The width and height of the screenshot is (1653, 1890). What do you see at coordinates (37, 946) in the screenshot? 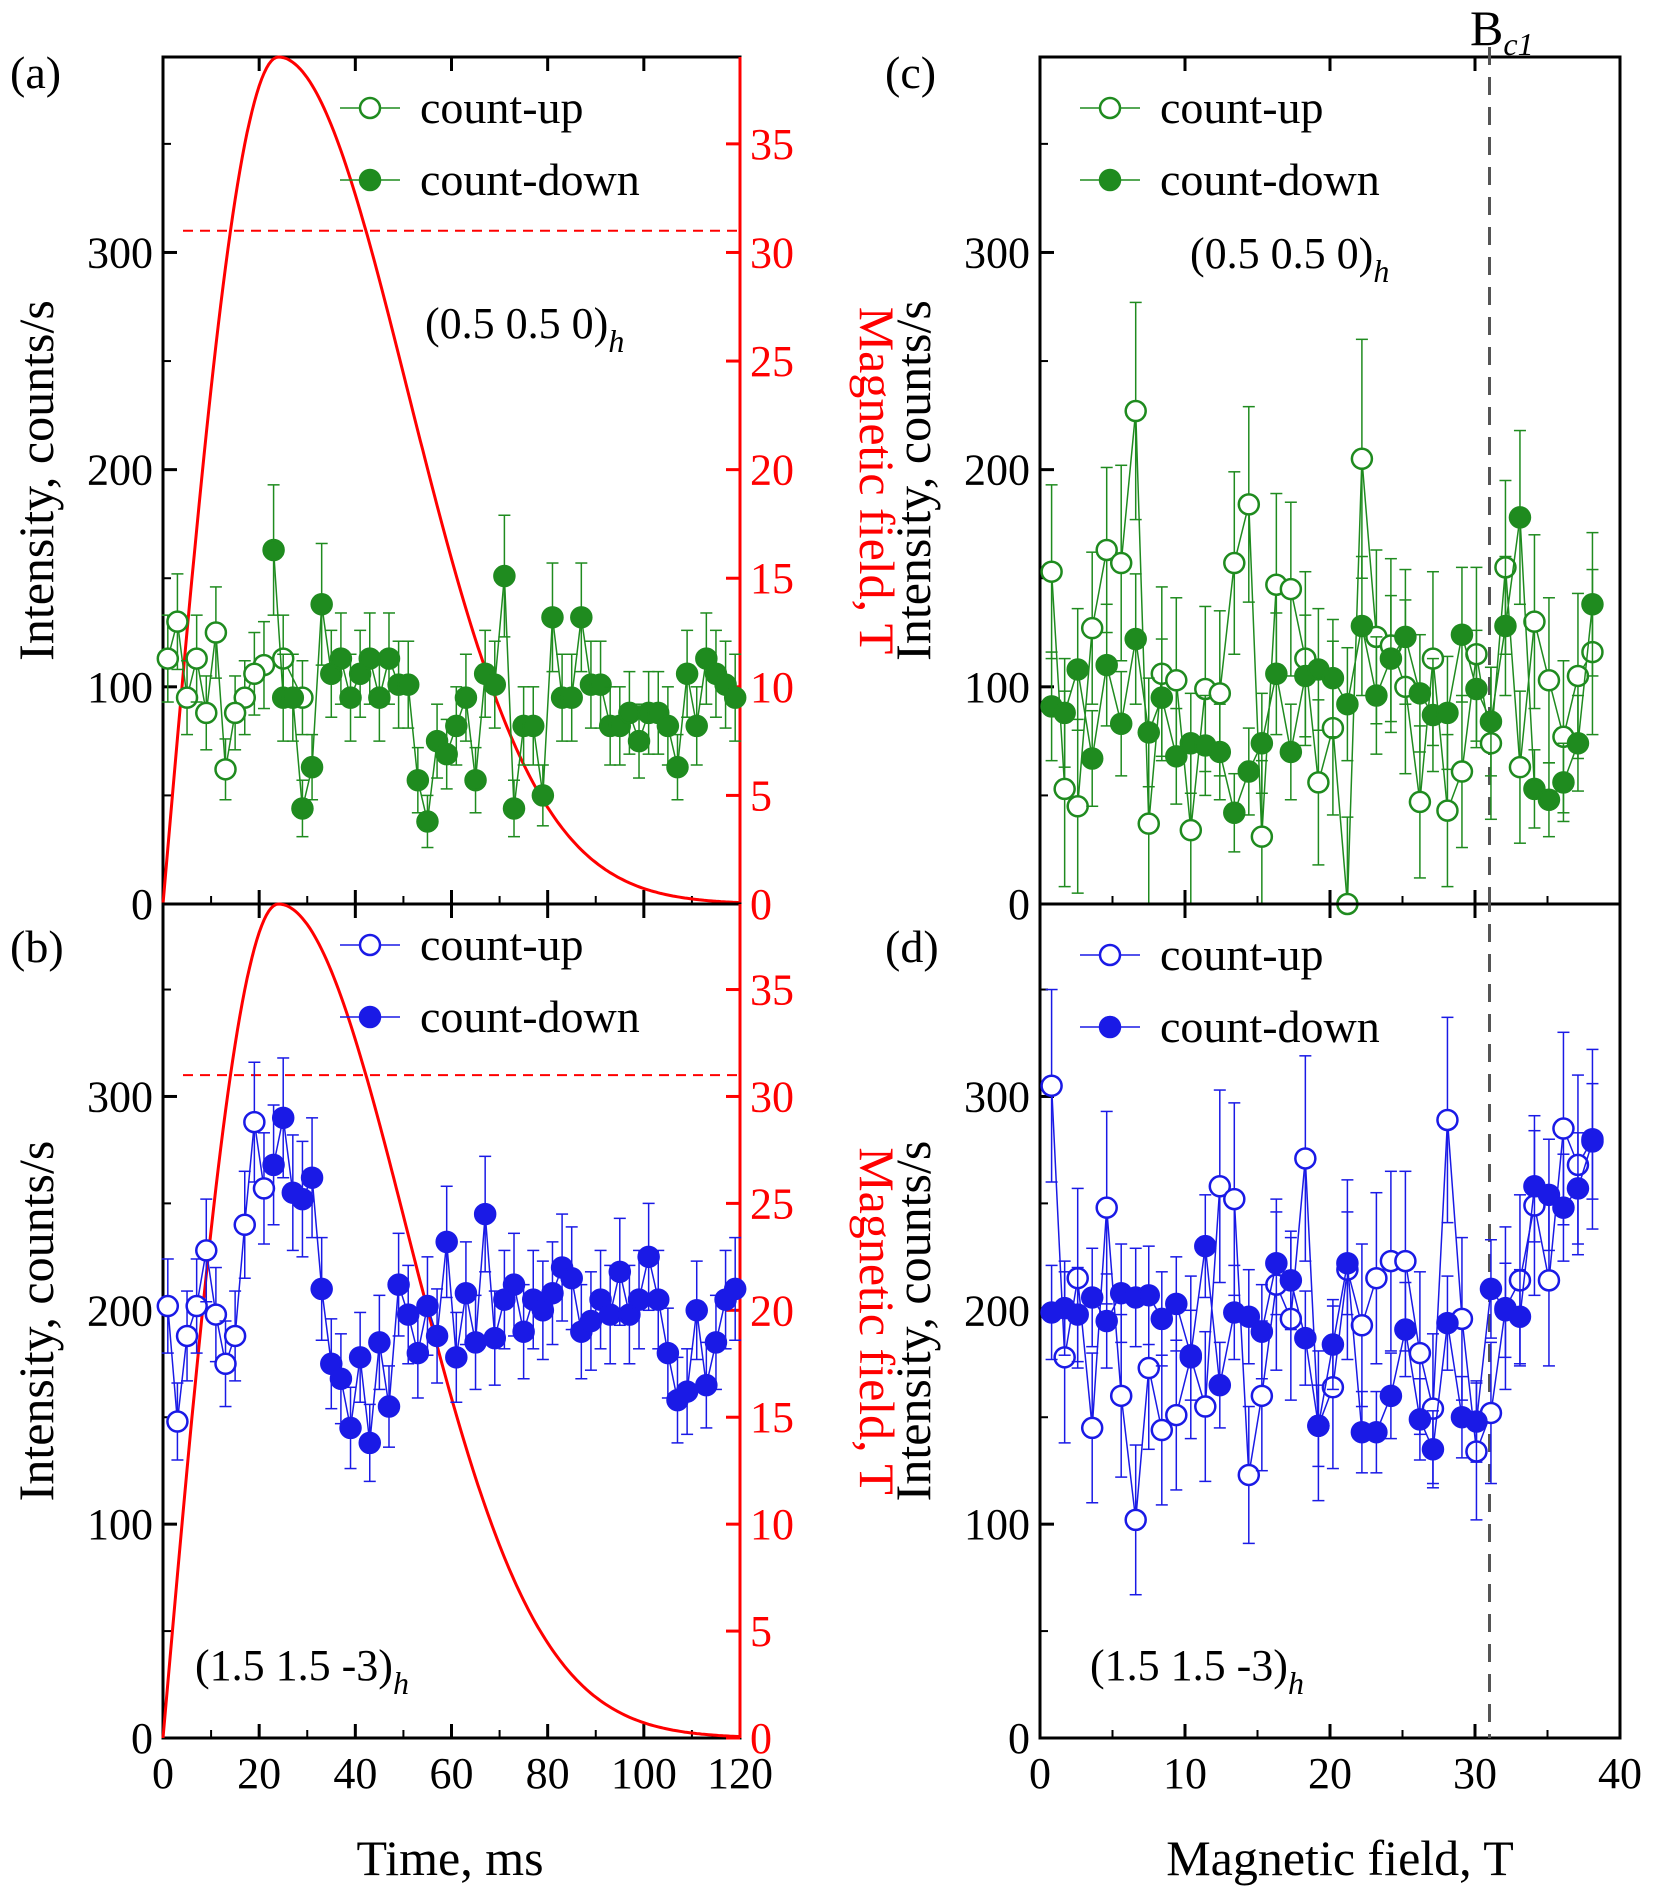
I see `panel-label: (b)` at bounding box center [37, 946].